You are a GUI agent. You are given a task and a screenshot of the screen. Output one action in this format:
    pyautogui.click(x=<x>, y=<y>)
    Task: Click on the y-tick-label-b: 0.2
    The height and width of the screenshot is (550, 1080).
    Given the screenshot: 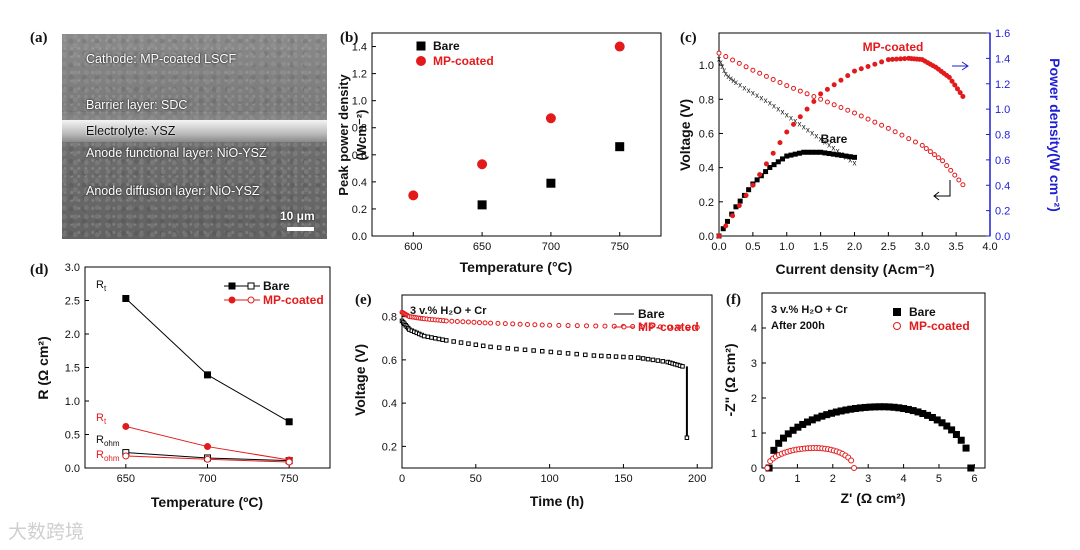 What is the action you would take?
    pyautogui.click(x=359, y=210)
    